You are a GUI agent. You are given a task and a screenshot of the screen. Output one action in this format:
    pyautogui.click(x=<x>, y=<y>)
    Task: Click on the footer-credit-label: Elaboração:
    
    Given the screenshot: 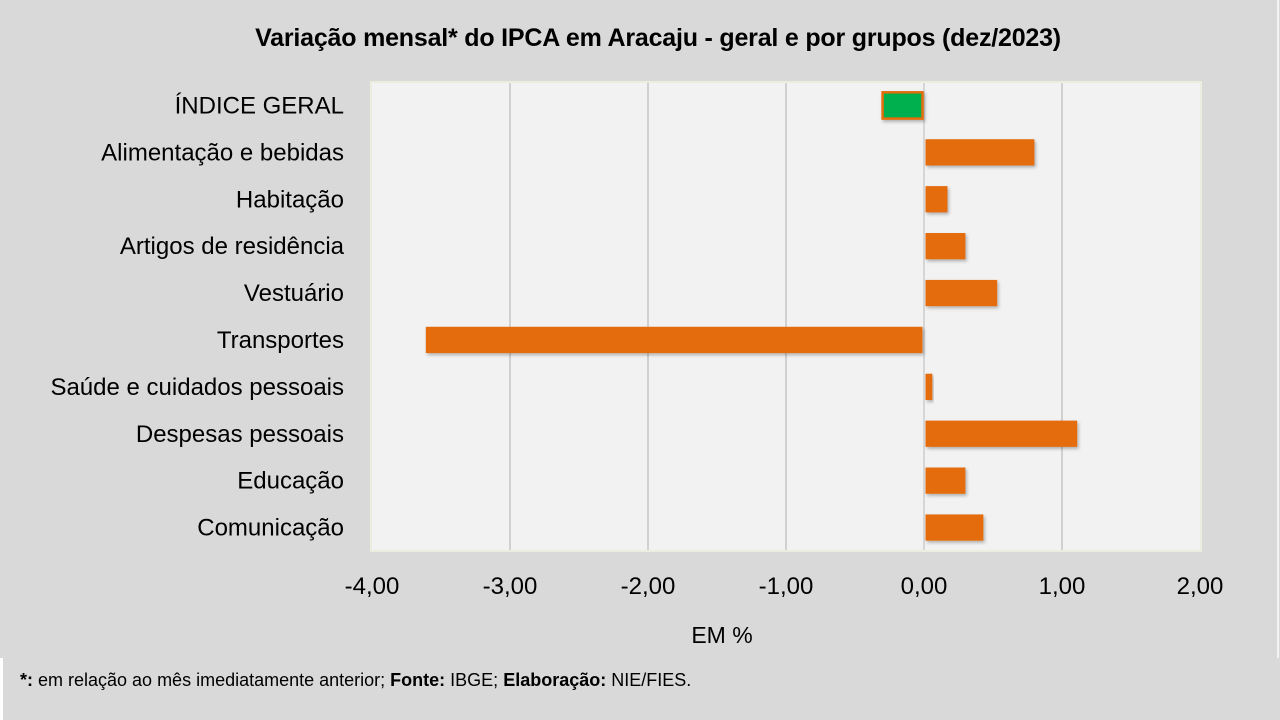 What is the action you would take?
    pyautogui.click(x=555, y=680)
    